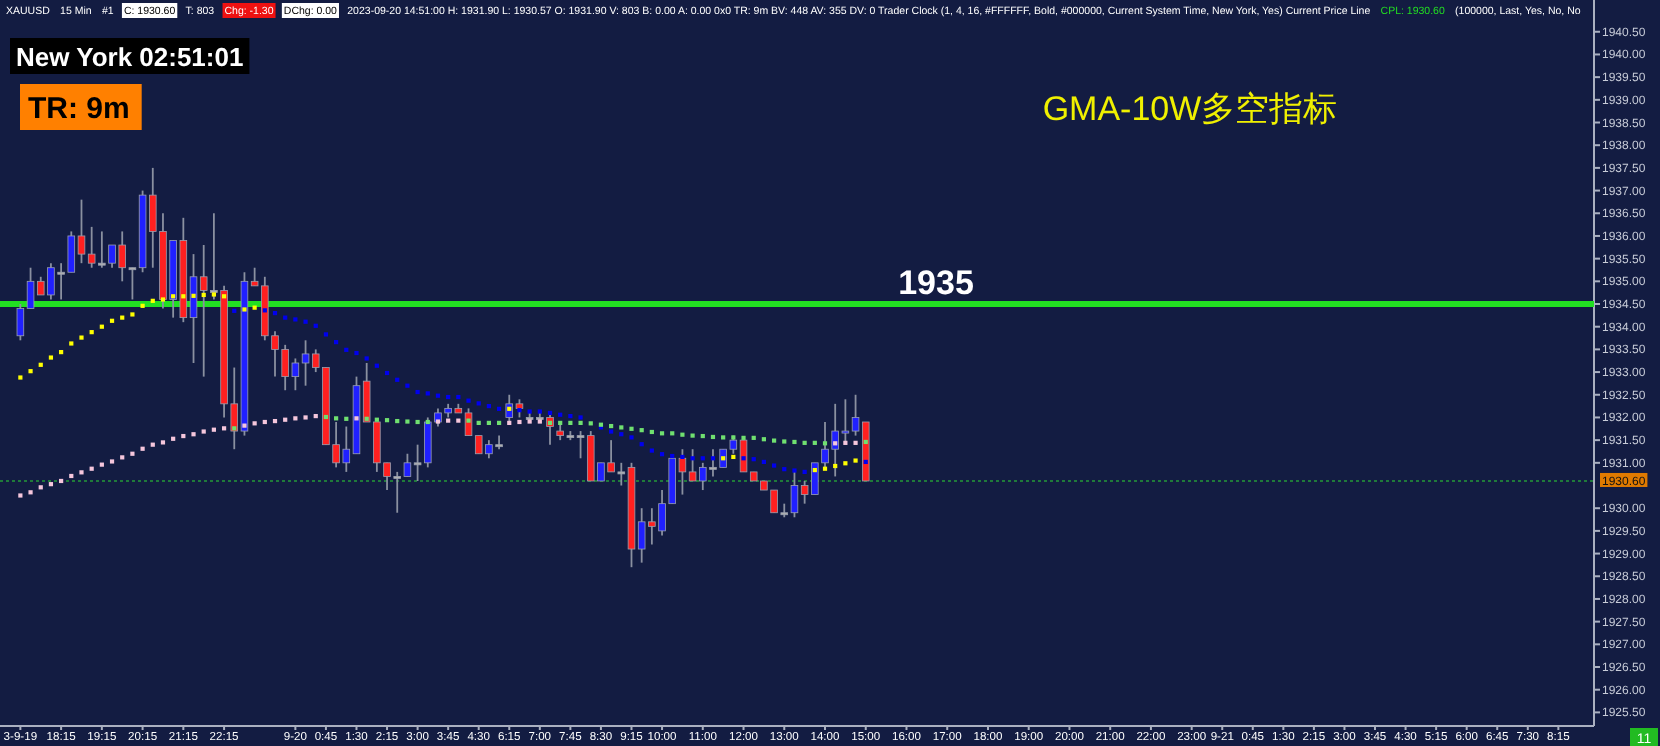 The image size is (1660, 746). I want to click on clock: New York 02:51:01, so click(130, 56).